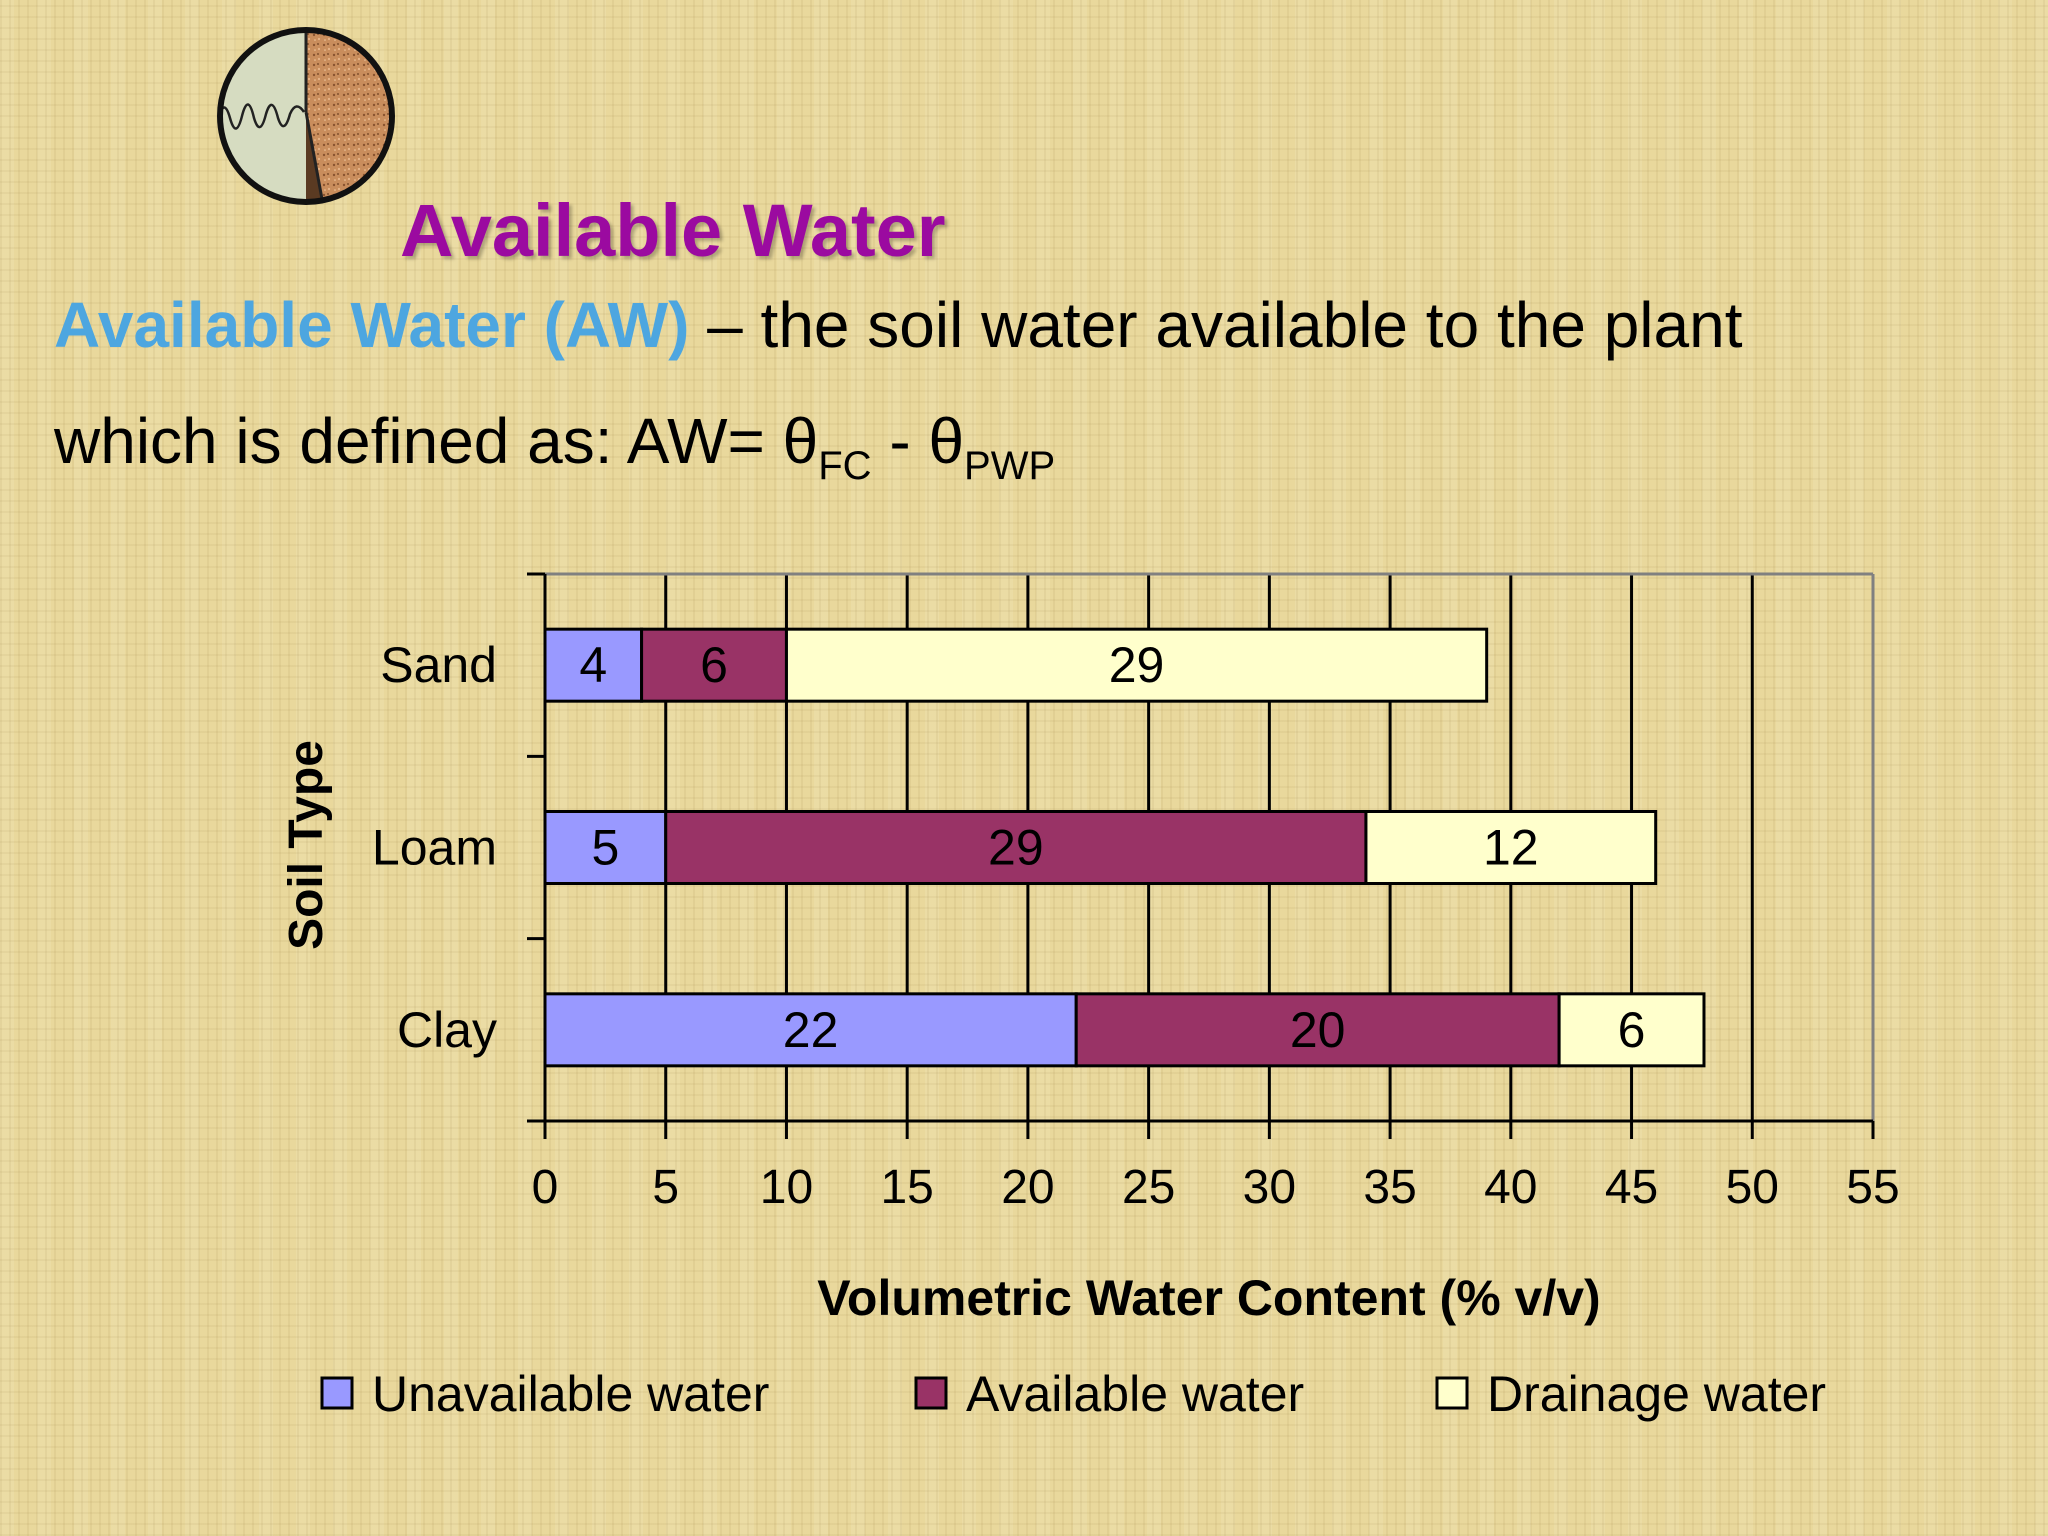 The width and height of the screenshot is (2048, 1536). What do you see at coordinates (906, 1187) in the screenshot?
I see `x-tick-label: 15` at bounding box center [906, 1187].